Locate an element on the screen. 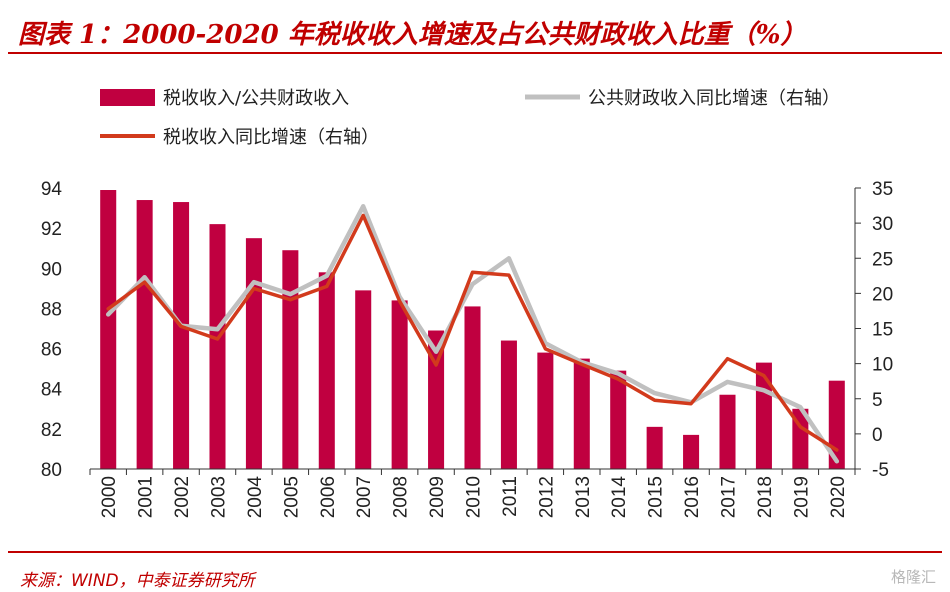 The image size is (950, 592). bar-2016 is located at coordinates (691, 451).